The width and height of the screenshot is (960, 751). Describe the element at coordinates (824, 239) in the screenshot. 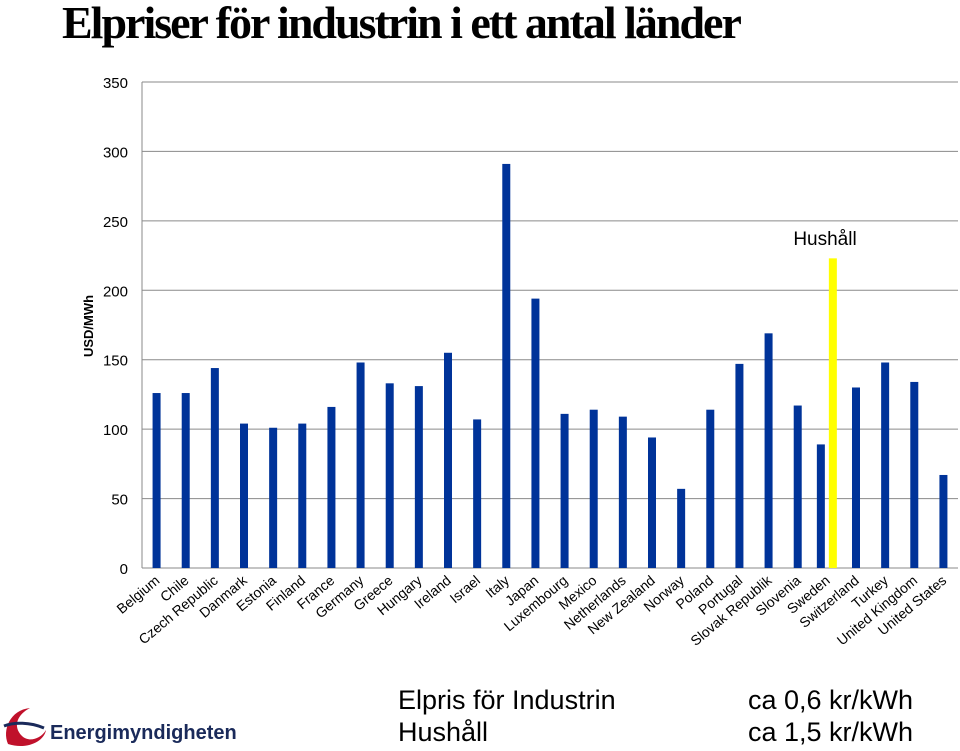

I see `hushall-label: Hushåll` at that location.